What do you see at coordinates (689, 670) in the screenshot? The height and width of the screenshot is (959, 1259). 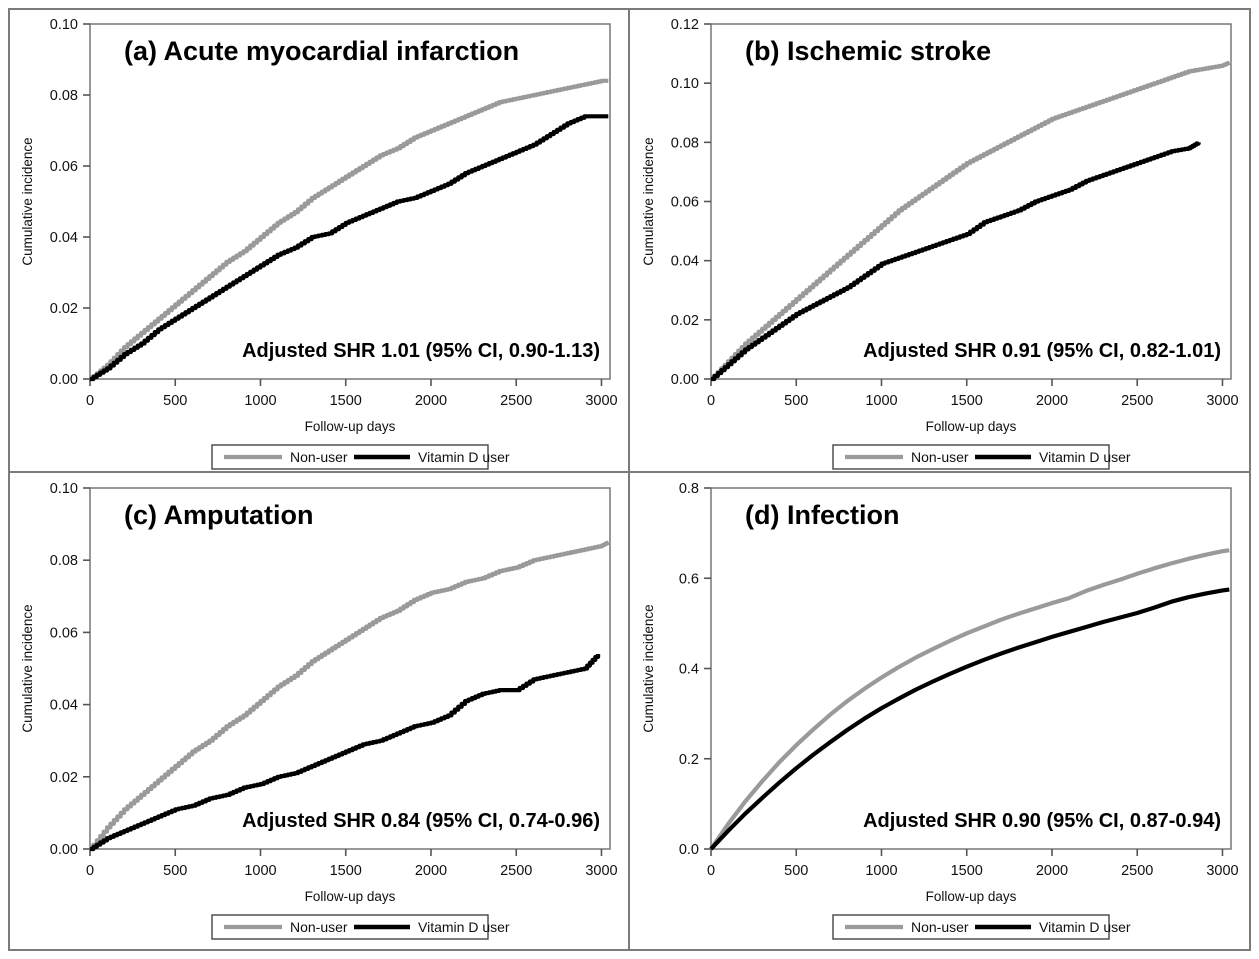 I see `y-tick-label: 0.4` at bounding box center [689, 670].